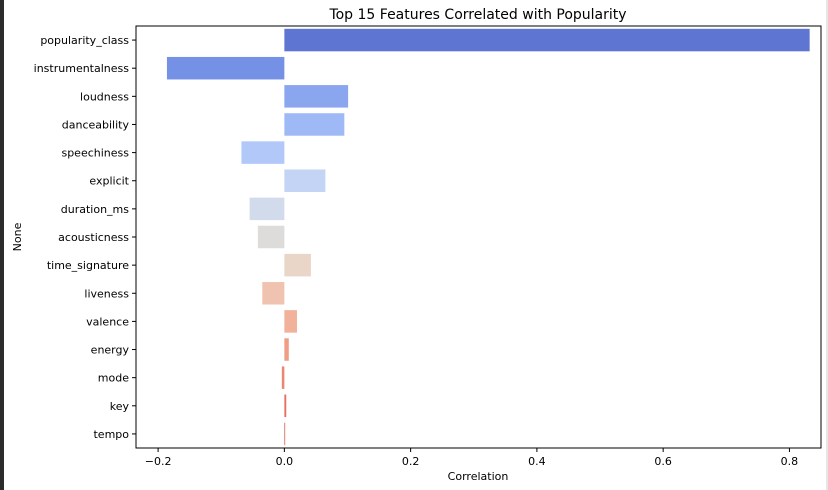 The width and height of the screenshot is (828, 490). What do you see at coordinates (84, 40) in the screenshot?
I see `category-label: popularity_class` at bounding box center [84, 40].